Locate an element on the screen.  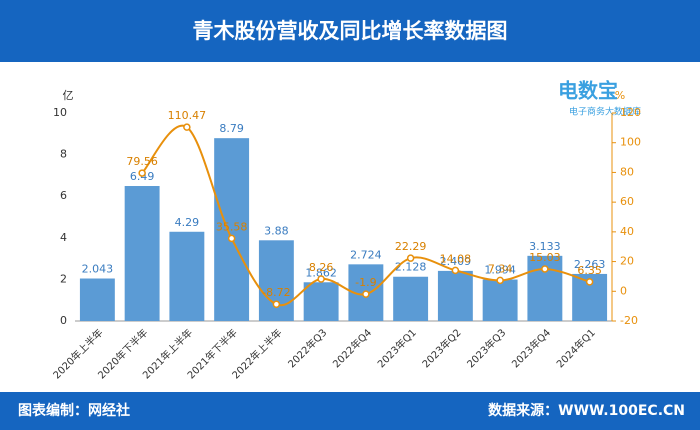
y-unit: 亿 is located at coordinates (68, 95).